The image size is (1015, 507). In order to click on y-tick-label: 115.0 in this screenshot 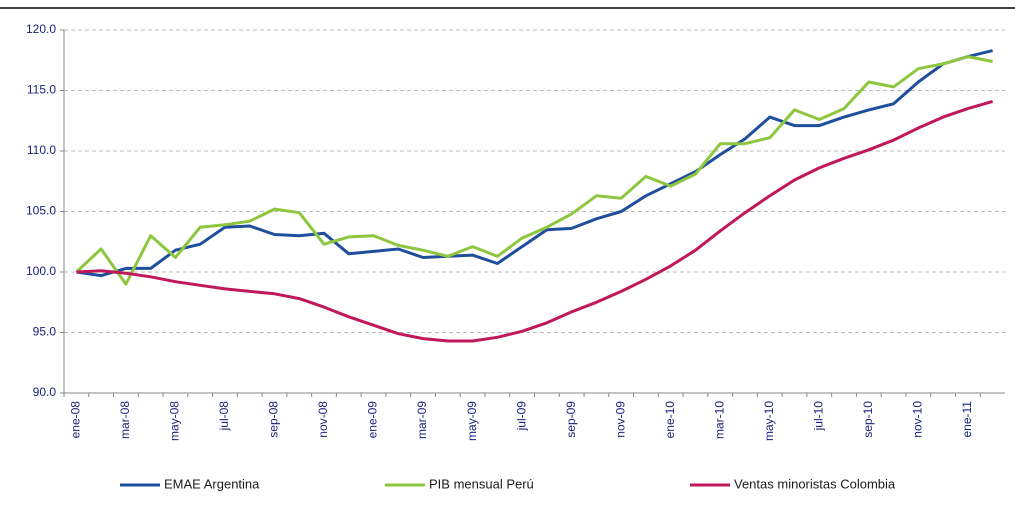, I will do `click(41, 90)`.